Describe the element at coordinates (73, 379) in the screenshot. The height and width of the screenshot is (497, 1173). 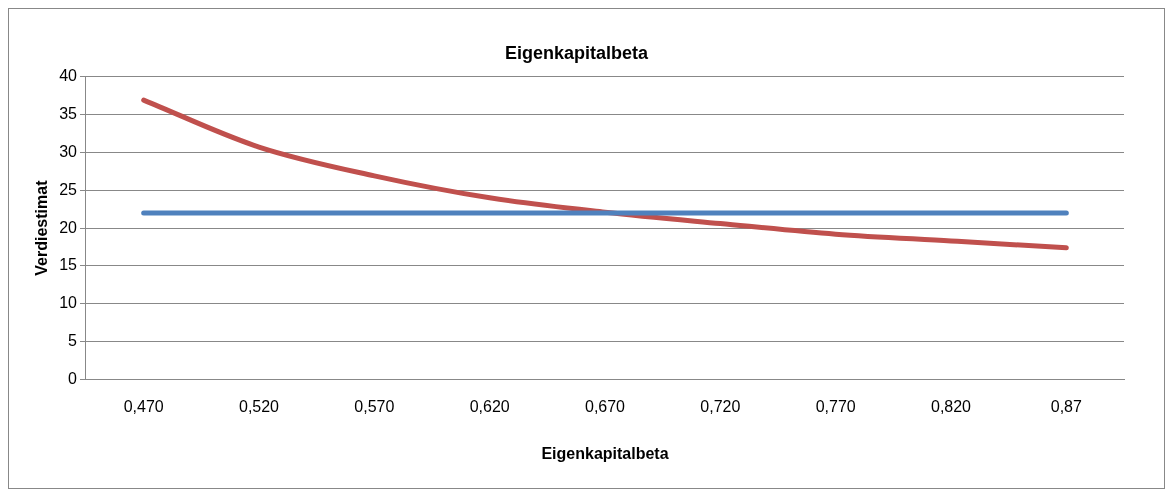
I see `y-tick-label: 0` at that location.